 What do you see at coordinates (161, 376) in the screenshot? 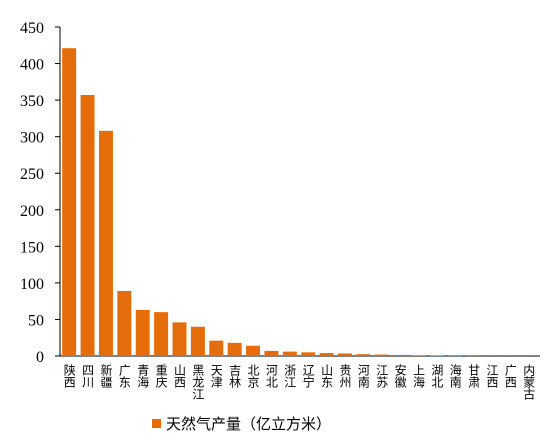
I see `x-tick-label: 重庆` at bounding box center [161, 376].